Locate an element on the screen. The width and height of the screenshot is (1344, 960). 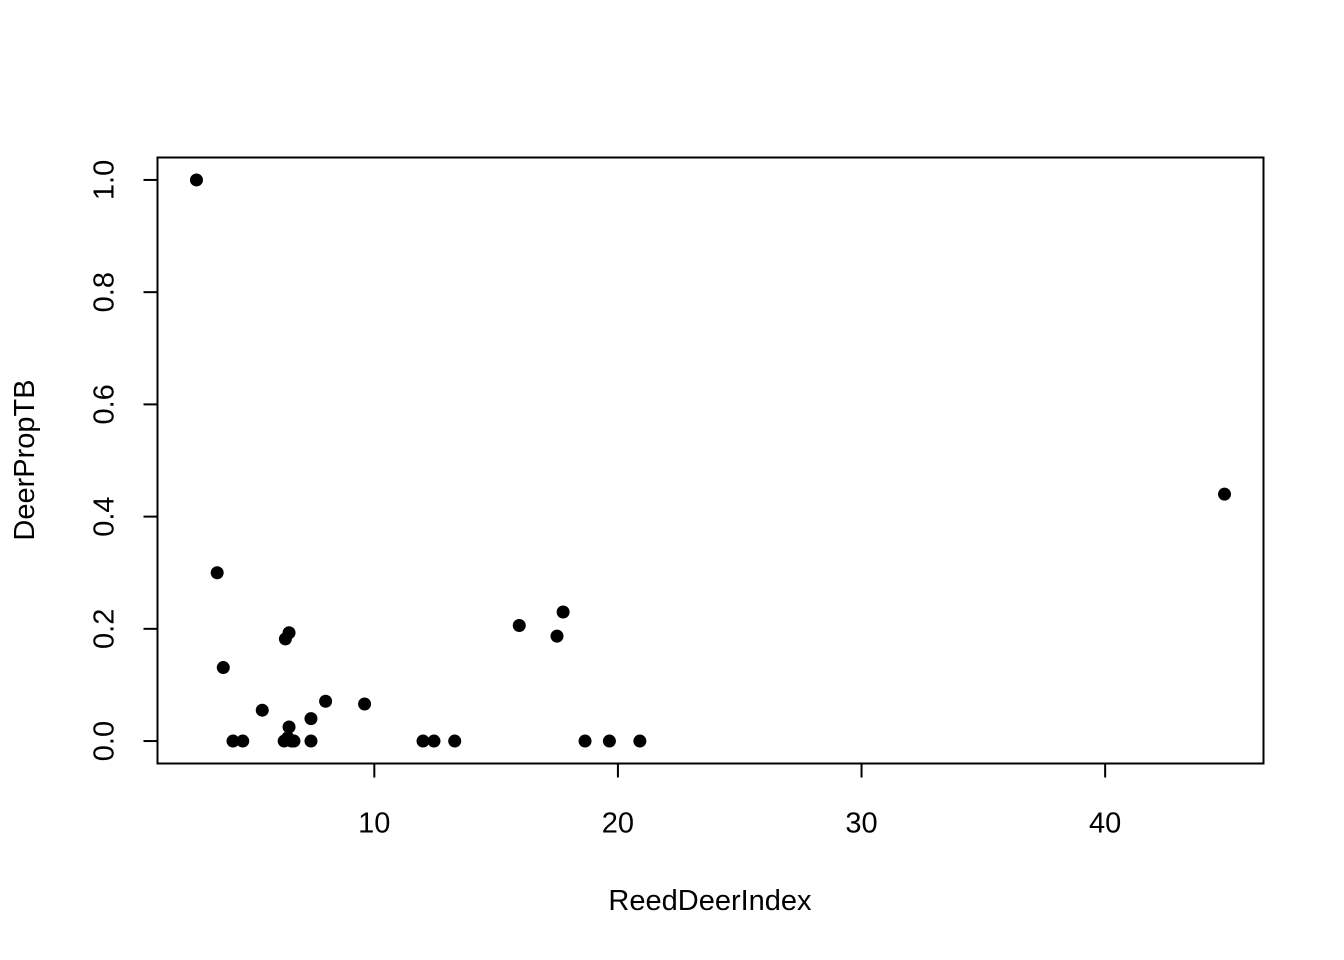
x-axis: 10 20 30 40 is located at coordinates (739, 801).